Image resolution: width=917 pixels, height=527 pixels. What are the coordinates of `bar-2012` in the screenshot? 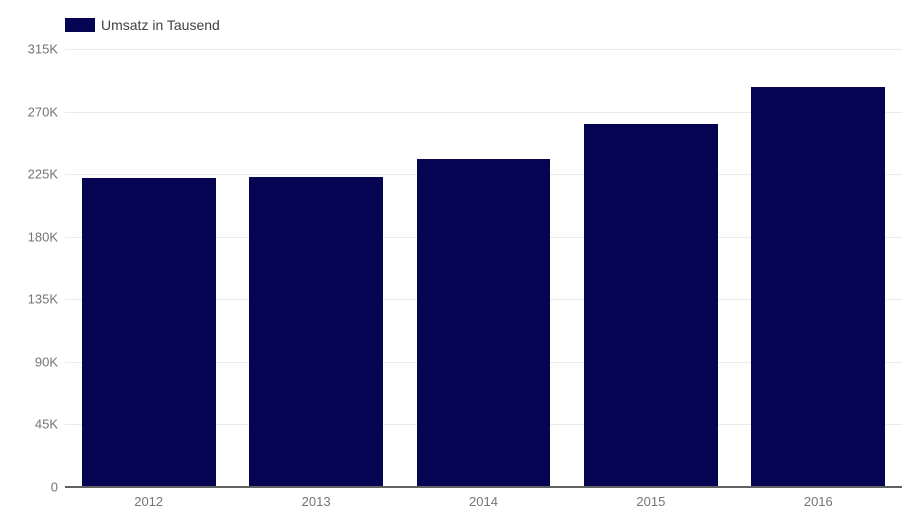 It's located at (148, 332).